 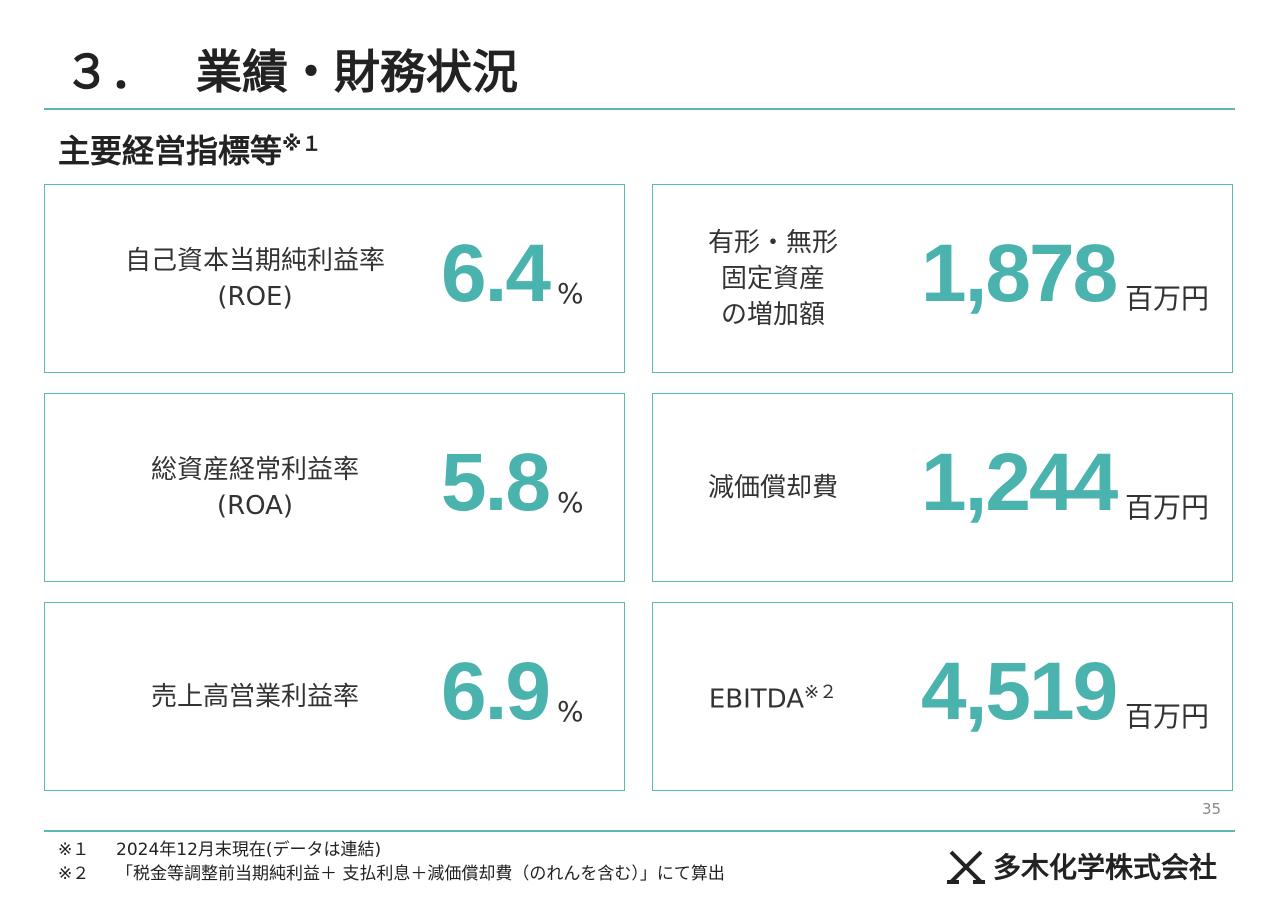 I want to click on card: EBITDA※２ 4,519 百万円, so click(x=942, y=696).